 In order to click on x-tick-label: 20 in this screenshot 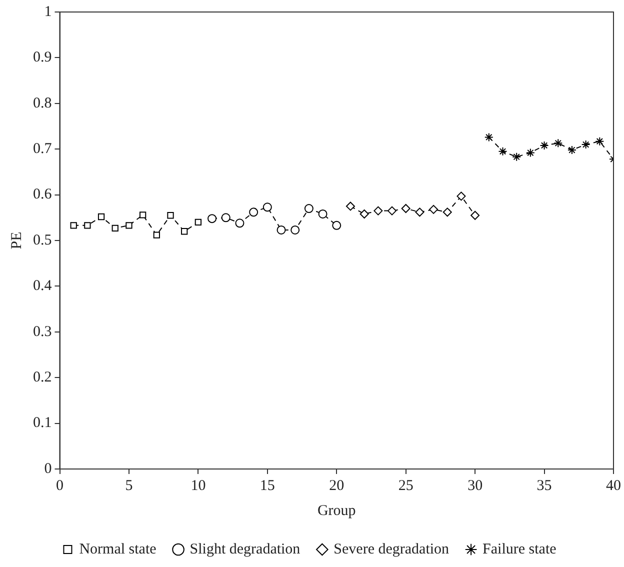, I will do `click(336, 486)`.